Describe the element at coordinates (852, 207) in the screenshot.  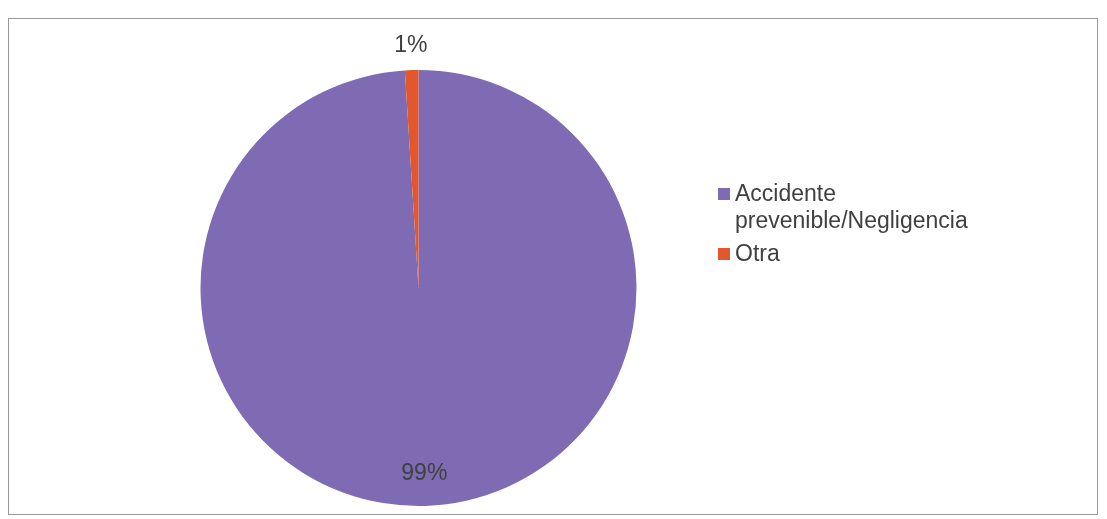
I see `legend-label: Accidente prevenible/Negligencia` at that location.